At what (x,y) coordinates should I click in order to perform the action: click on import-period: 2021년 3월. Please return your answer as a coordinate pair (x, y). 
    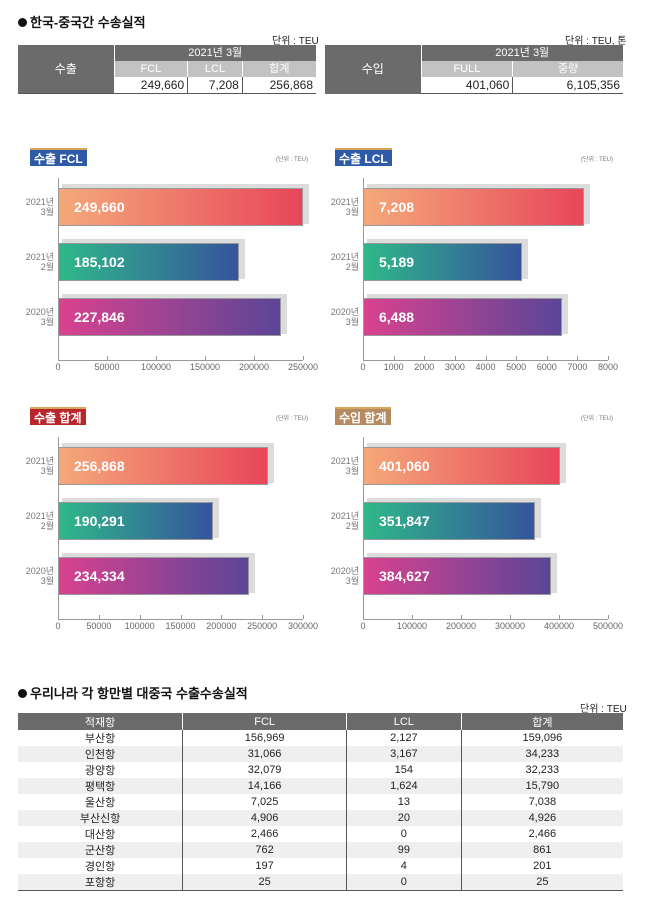
    Looking at the image, I should click on (521, 53).